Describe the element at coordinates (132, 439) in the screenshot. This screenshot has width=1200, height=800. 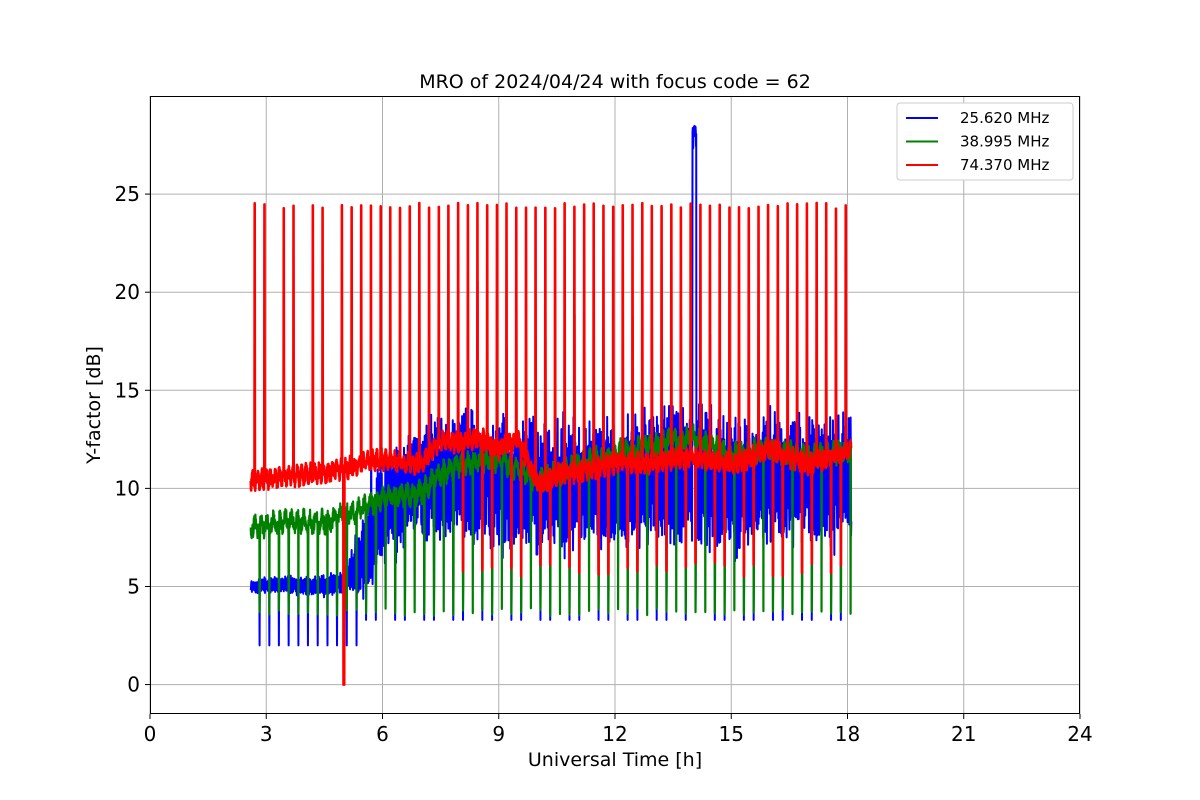
I see `y-axis: 0 5 10 15 20 25` at that location.